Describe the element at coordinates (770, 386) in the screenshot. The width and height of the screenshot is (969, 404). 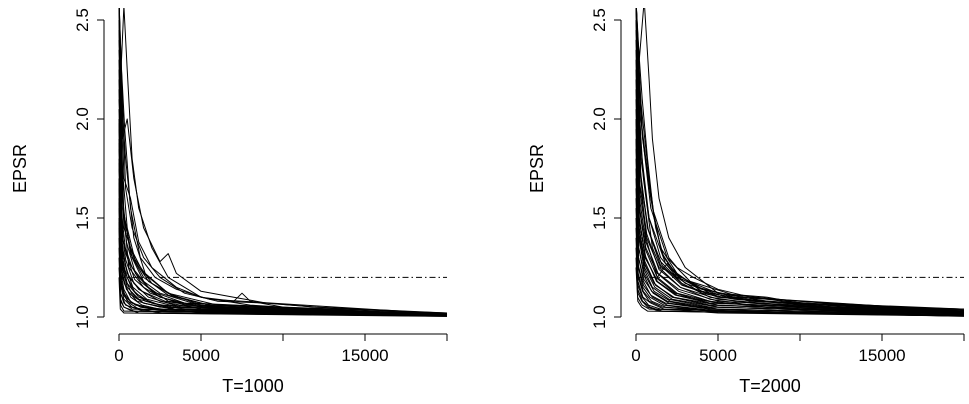
I see `x-axis-label: T=2000` at that location.